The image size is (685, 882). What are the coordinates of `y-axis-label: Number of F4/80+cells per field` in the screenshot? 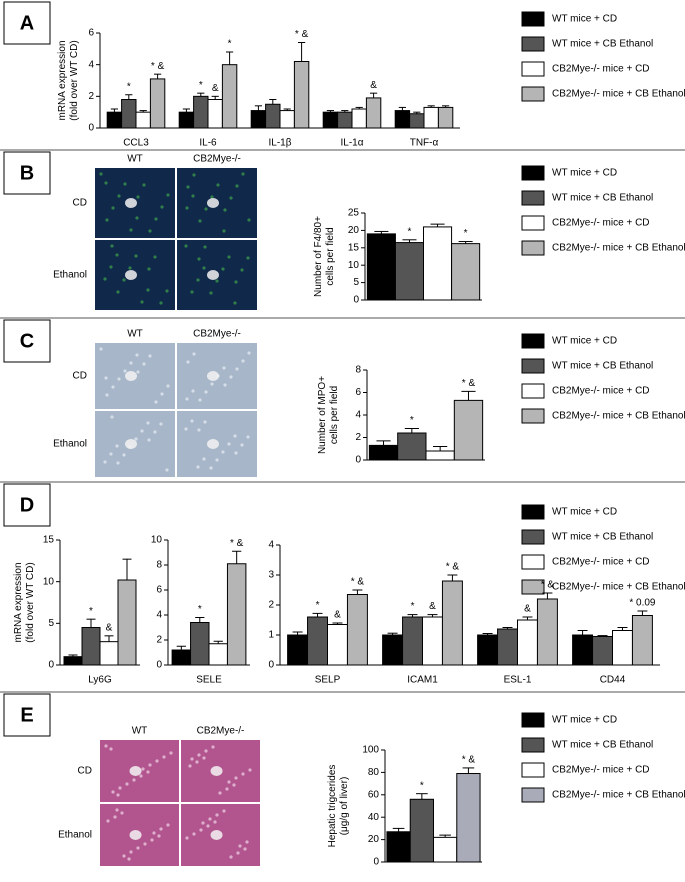 It's located at (324, 256).